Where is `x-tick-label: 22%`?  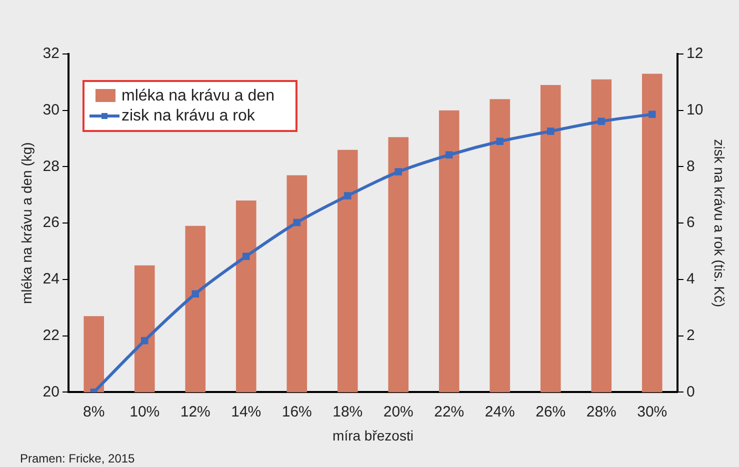 x-tick-label: 22% is located at coordinates (449, 411).